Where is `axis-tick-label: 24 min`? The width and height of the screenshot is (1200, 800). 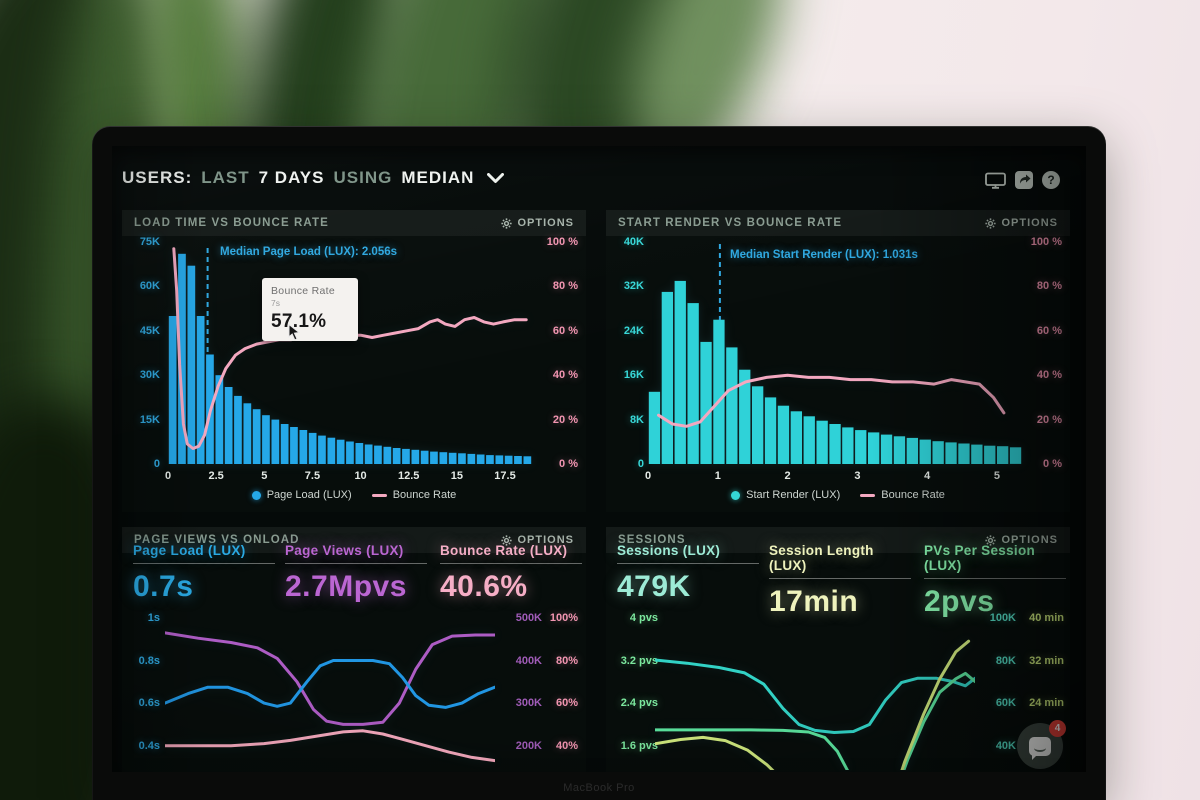
axis-tick-label: 24 min is located at coordinates (1046, 703).